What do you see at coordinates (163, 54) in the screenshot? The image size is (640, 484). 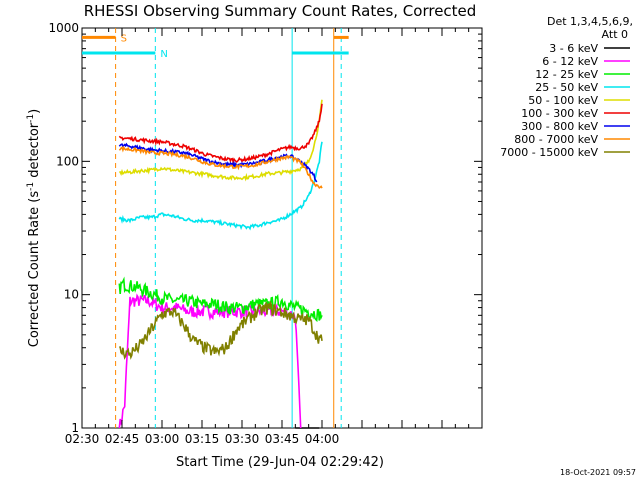 I see `flag-label: N` at bounding box center [163, 54].